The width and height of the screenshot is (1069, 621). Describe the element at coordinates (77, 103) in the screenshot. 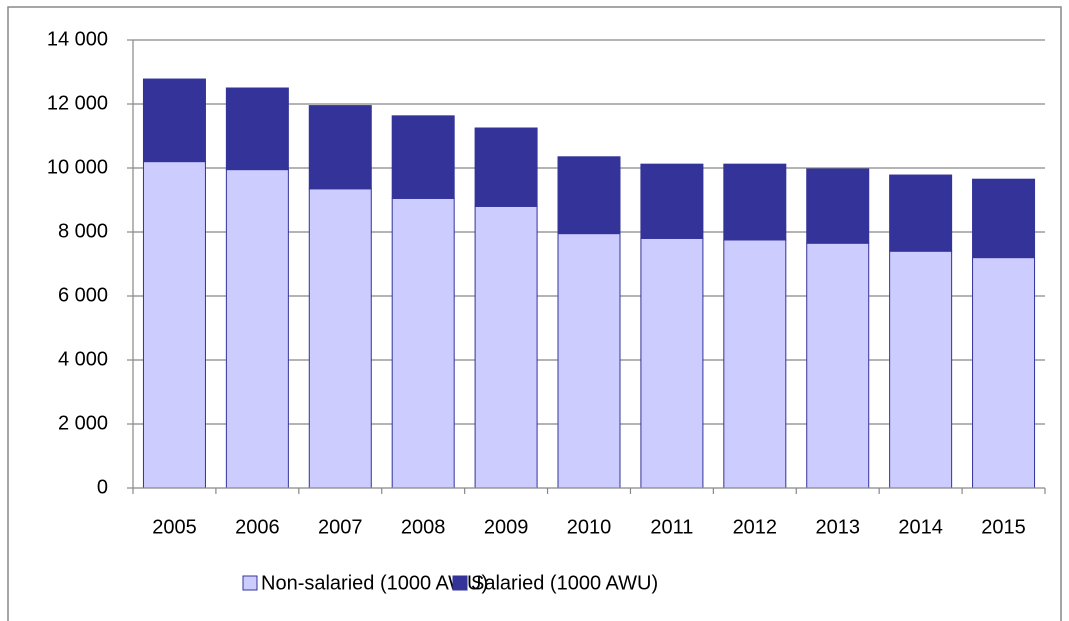

I see `y-tick-label: 12 000` at that location.